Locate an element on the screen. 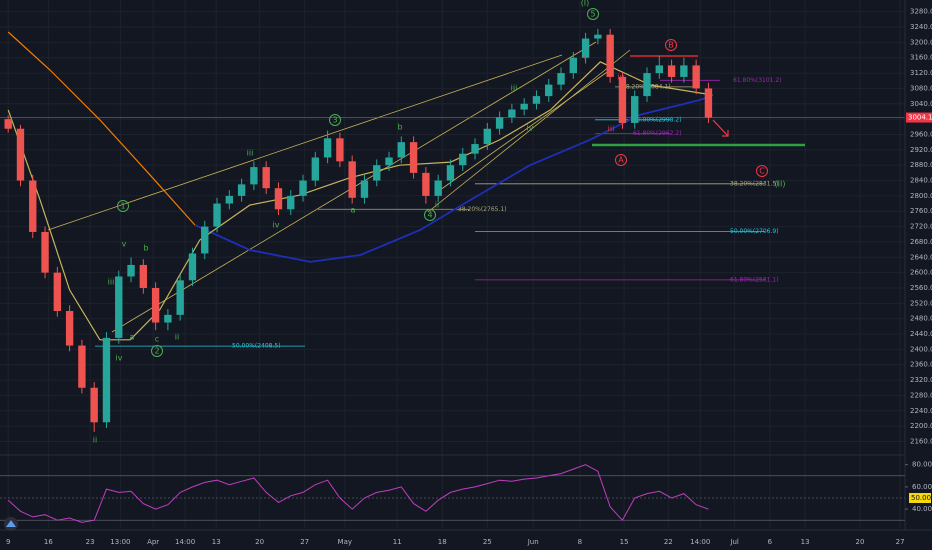  x-tick-label: 14:00 is located at coordinates (700, 542).